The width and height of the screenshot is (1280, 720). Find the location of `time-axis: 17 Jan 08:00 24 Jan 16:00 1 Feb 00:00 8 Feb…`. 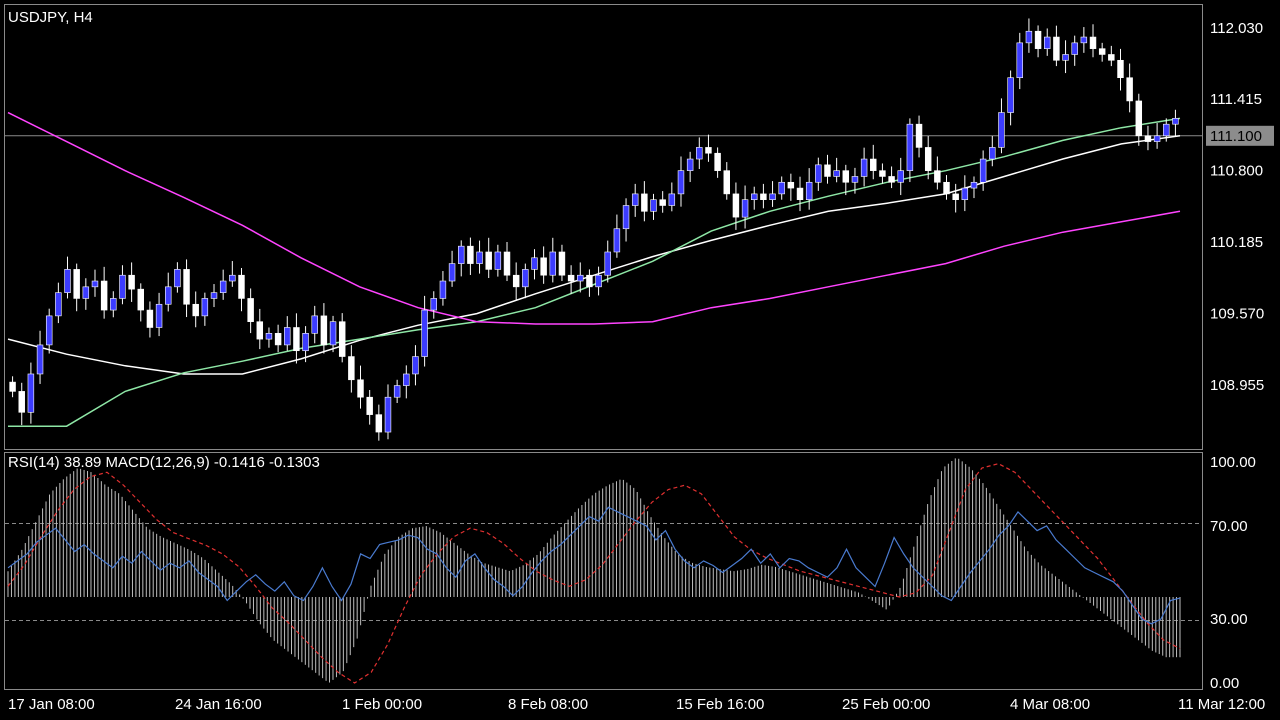

time-axis: 17 Jan 08:00 24 Jan 16:00 1 Feb 00:00 8 Feb… is located at coordinates (636, 704).